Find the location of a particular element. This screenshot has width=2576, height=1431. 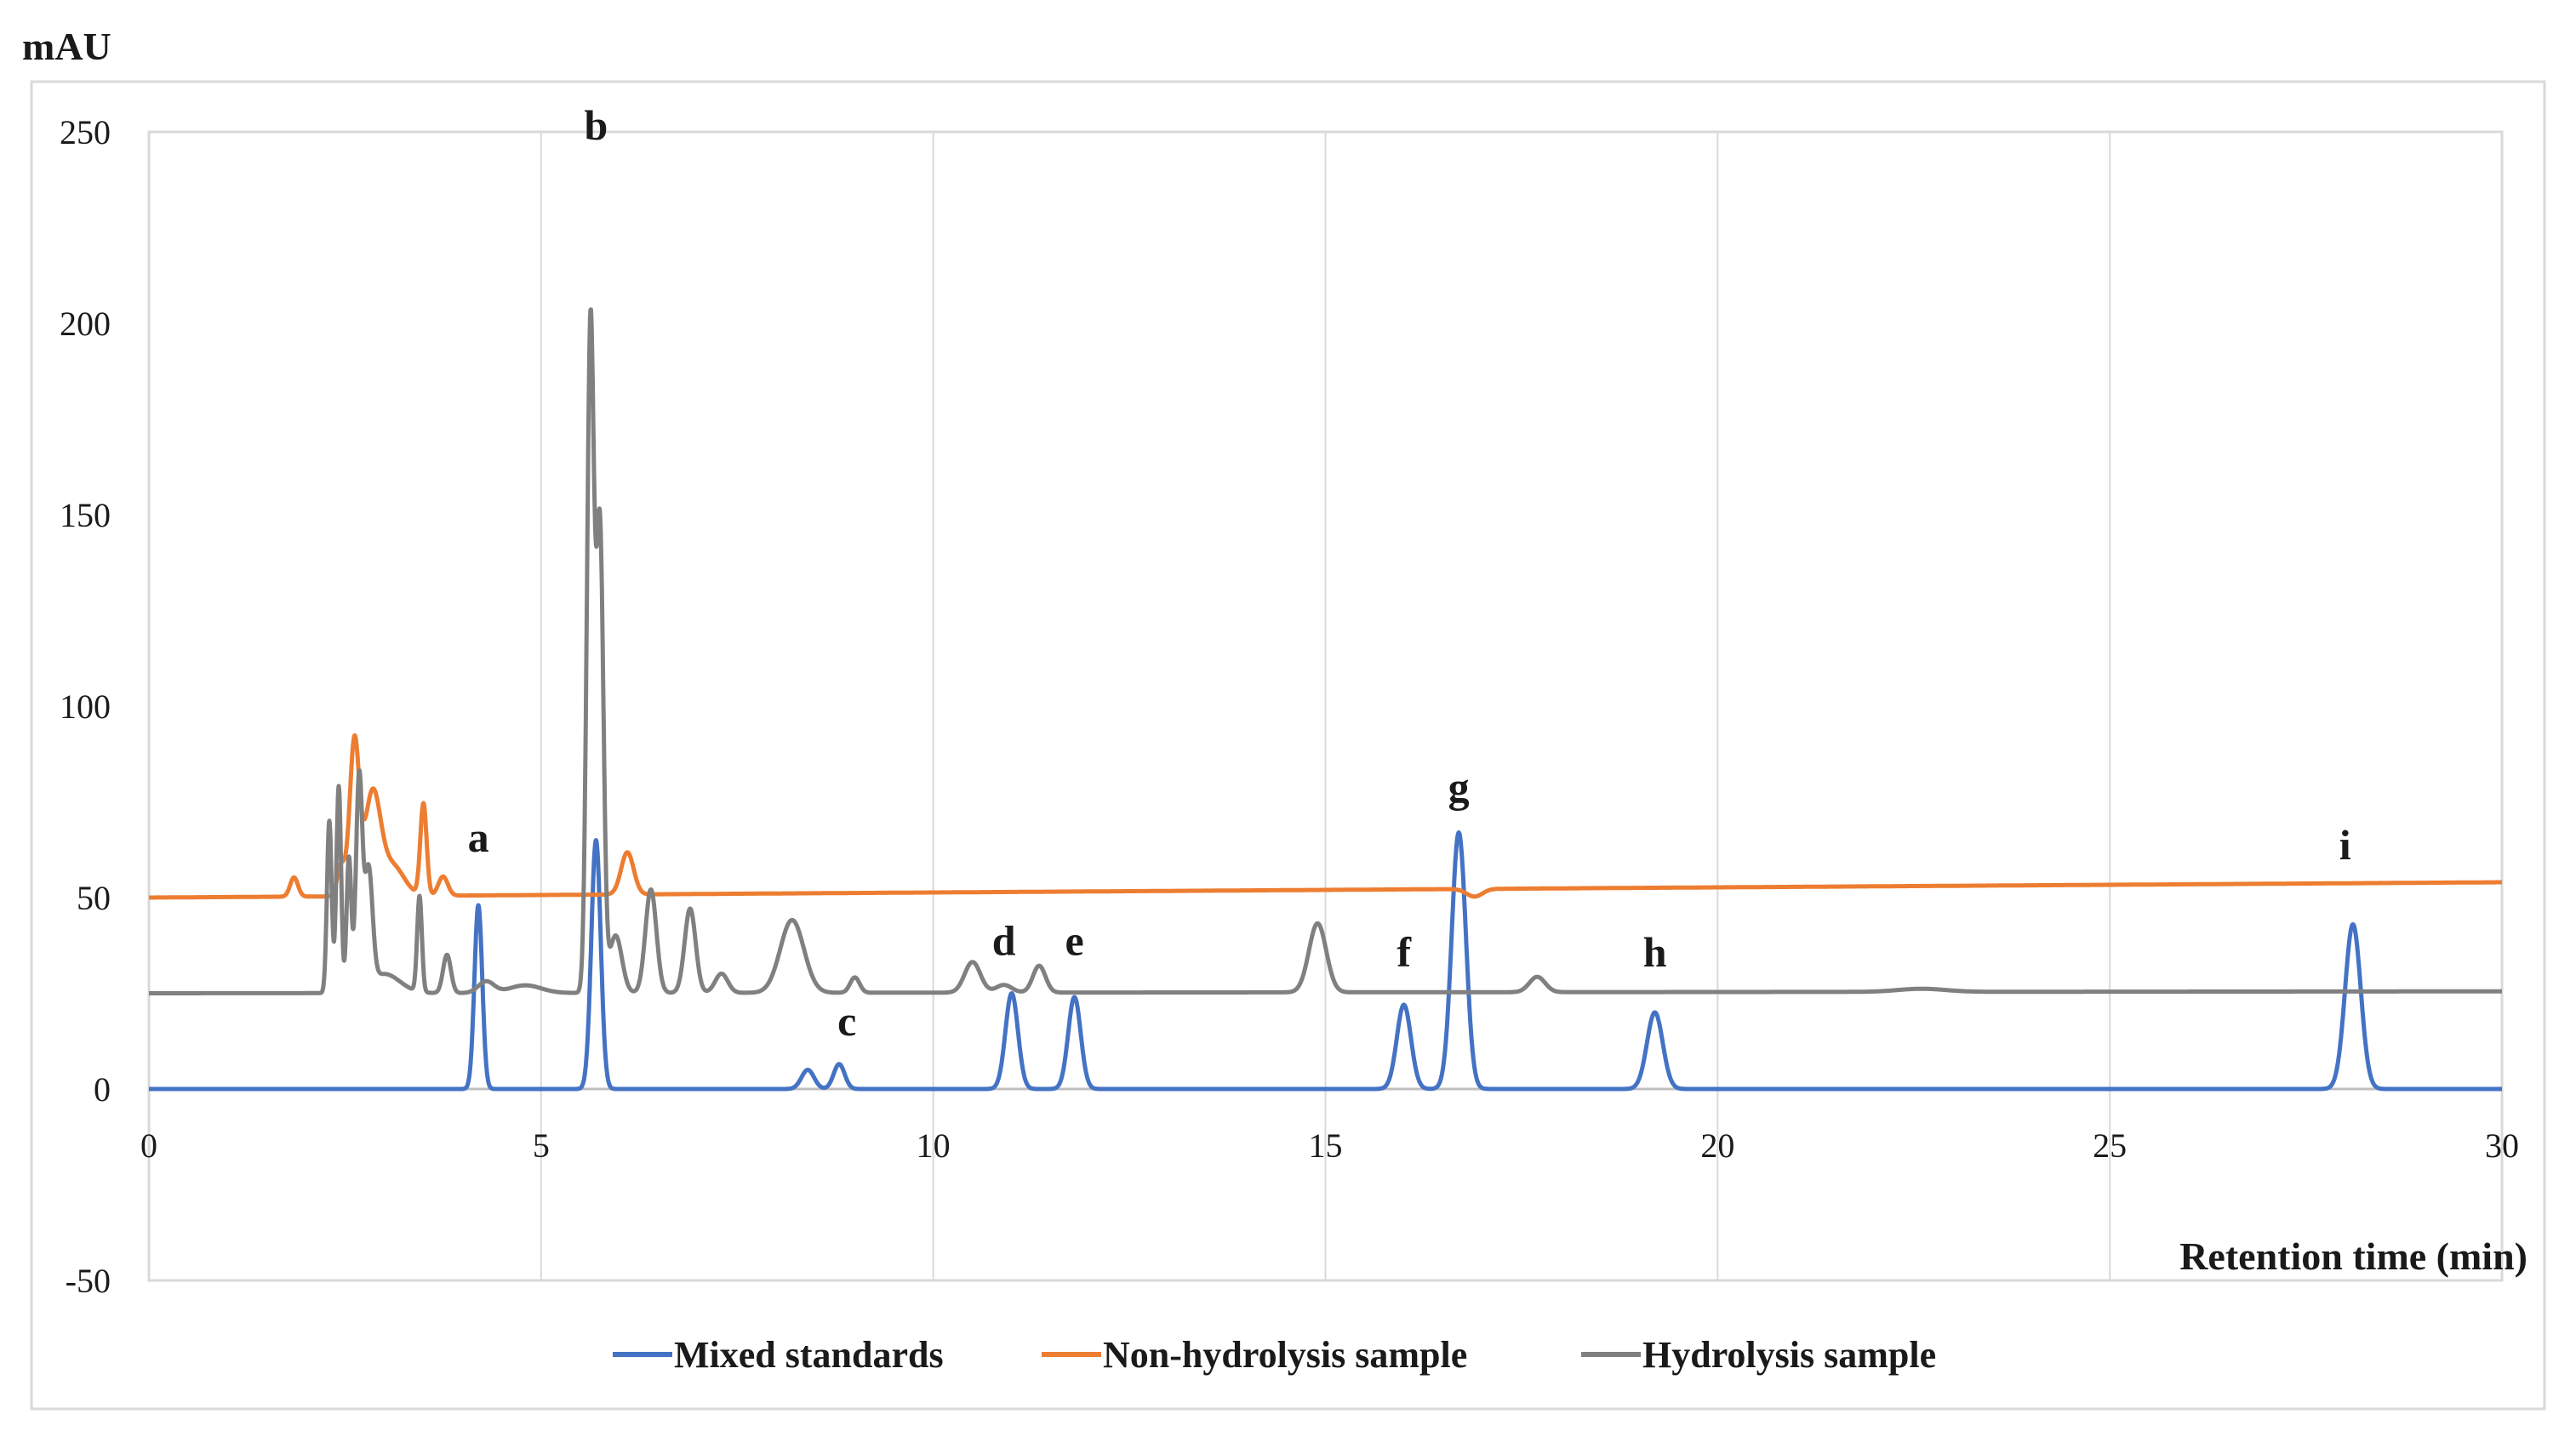

legend-label: Non-hydrolysis sample is located at coordinates (1285, 1355).